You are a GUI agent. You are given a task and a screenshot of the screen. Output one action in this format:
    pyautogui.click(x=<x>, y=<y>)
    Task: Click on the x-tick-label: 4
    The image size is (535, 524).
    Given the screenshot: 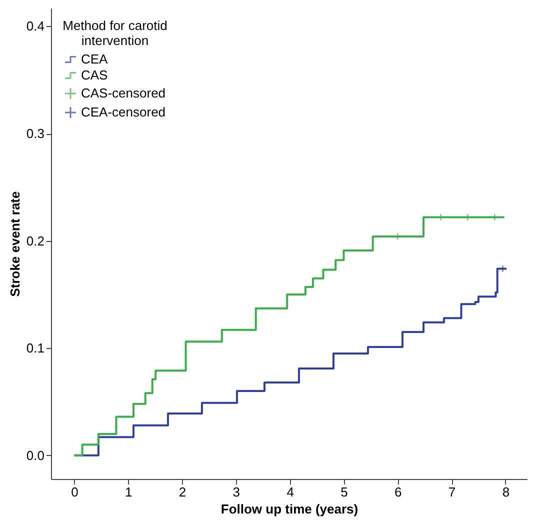 What is the action you would take?
    pyautogui.click(x=290, y=492)
    